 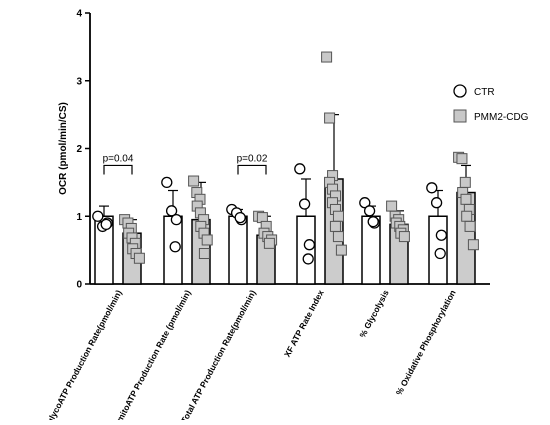 What do you see at coordinates (84, 354) in the screenshot?
I see `x-category-label: glycoATP Production Rate(pmol/min)` at bounding box center [84, 354].